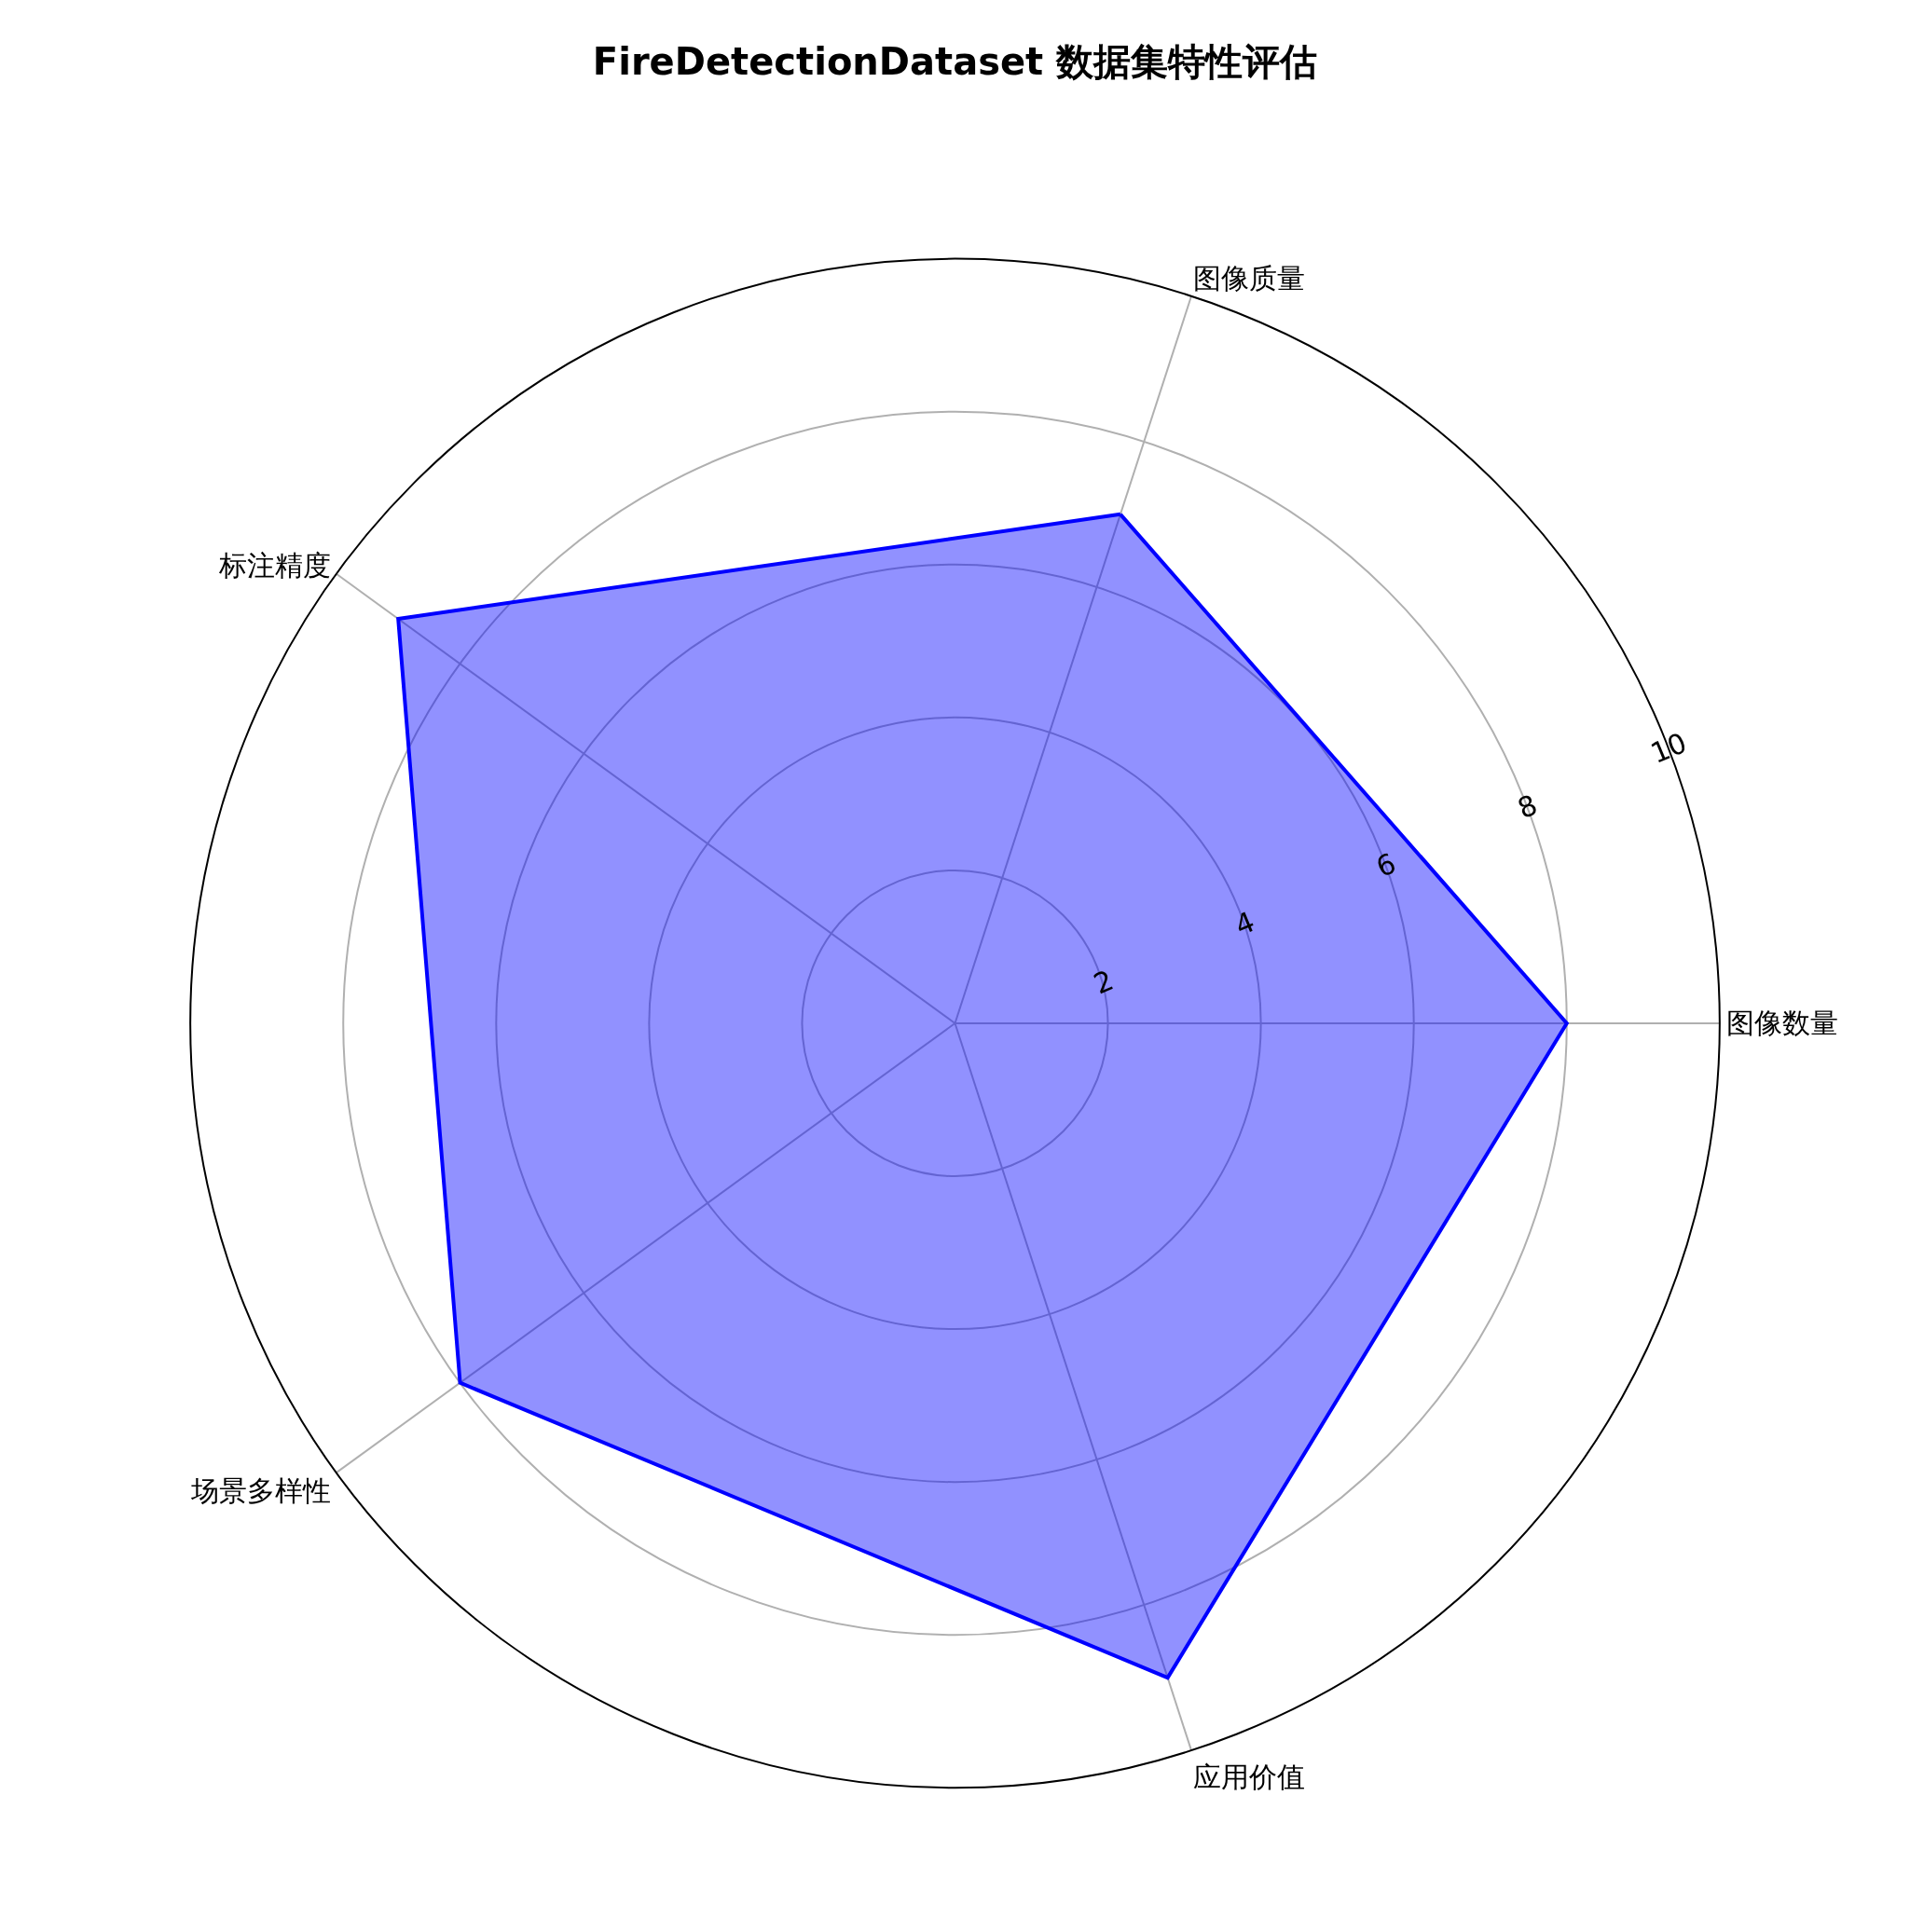 The image size is (1910, 1932). I want to click on y-tick-label: 10, so click(1668, 748).